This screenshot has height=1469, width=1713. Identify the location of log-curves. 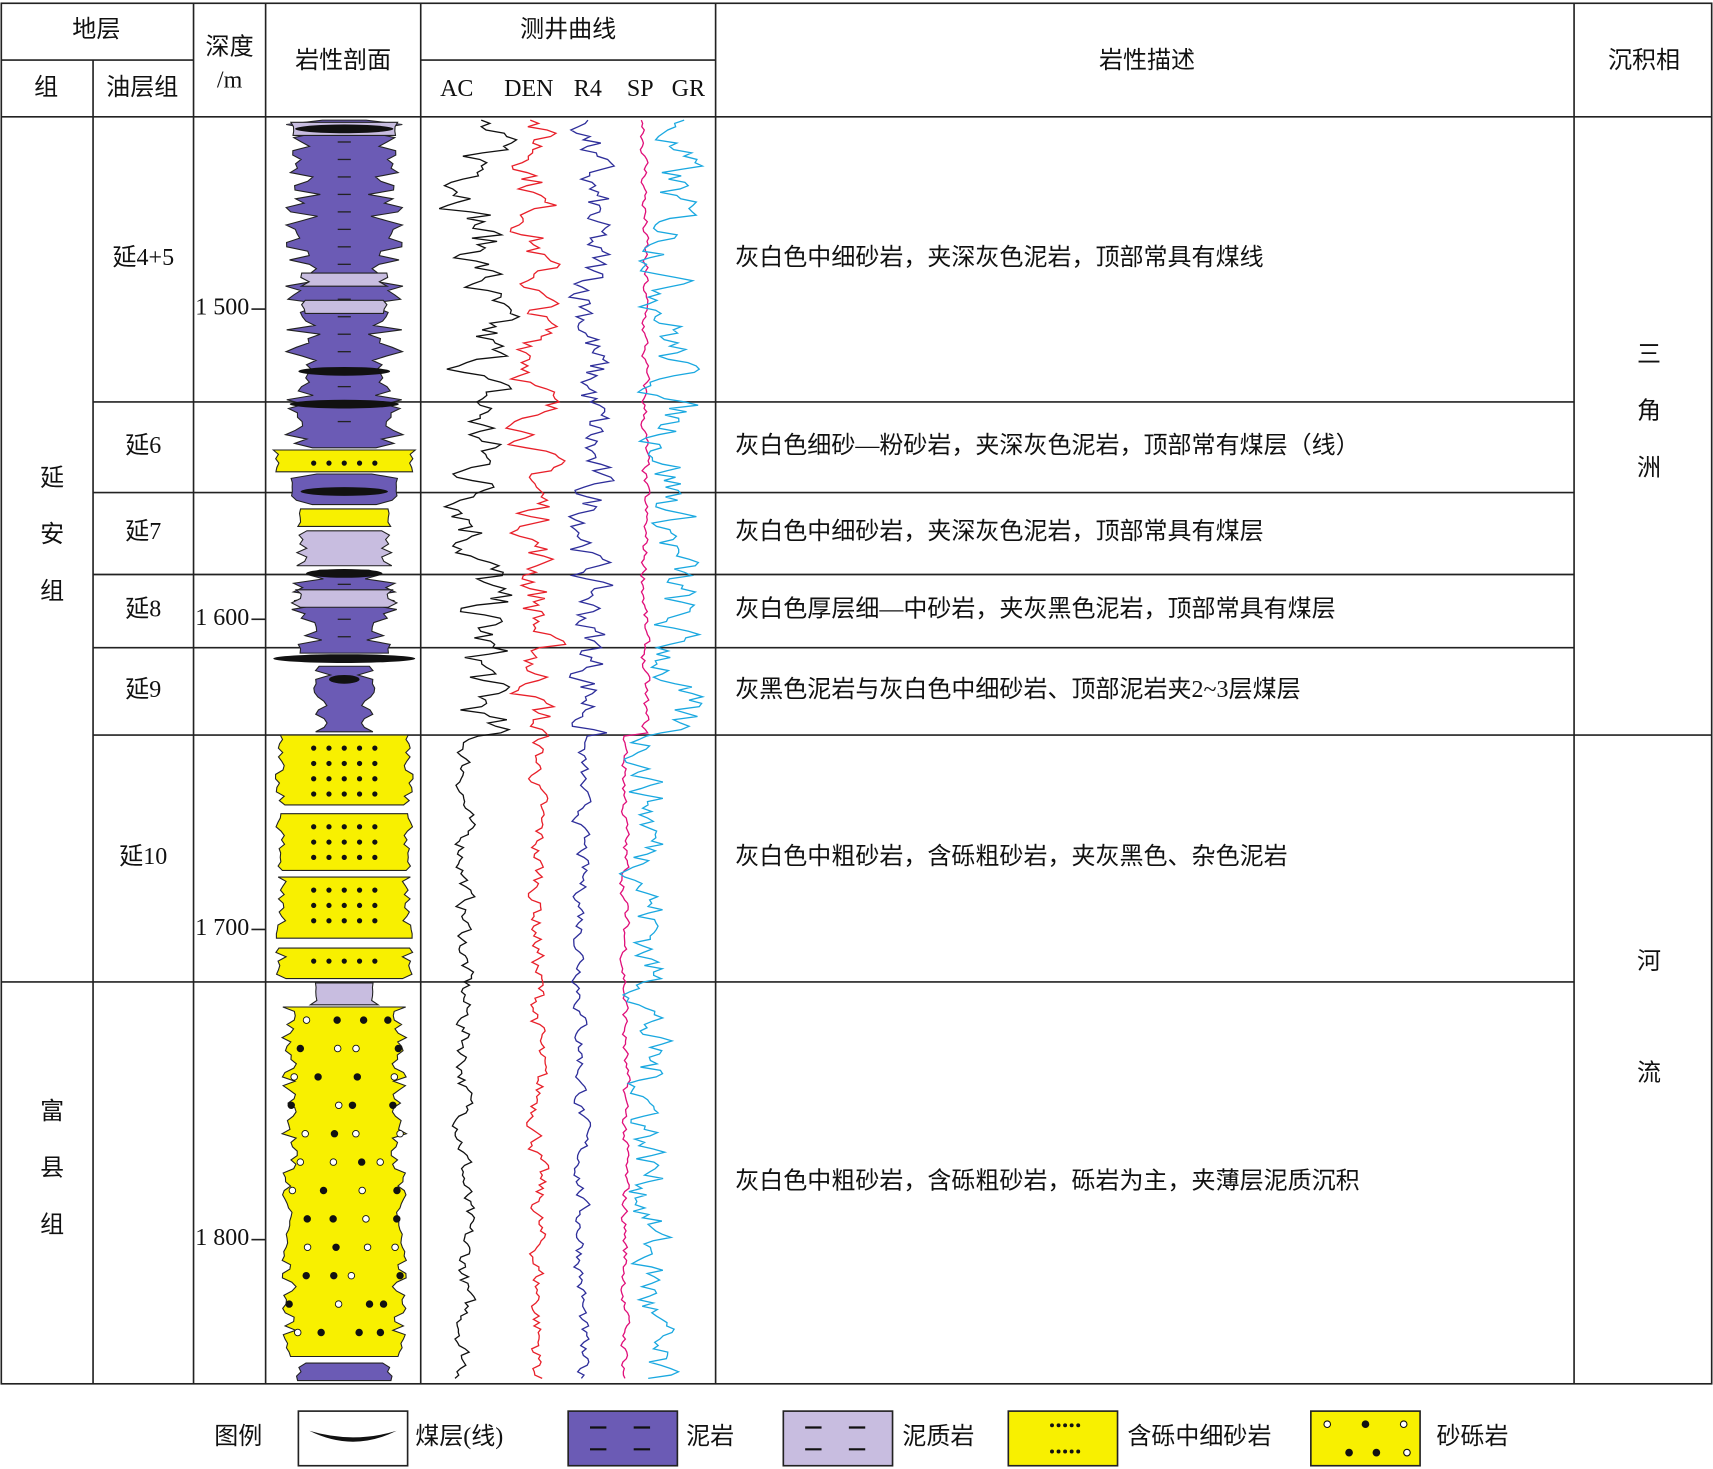
(572, 749).